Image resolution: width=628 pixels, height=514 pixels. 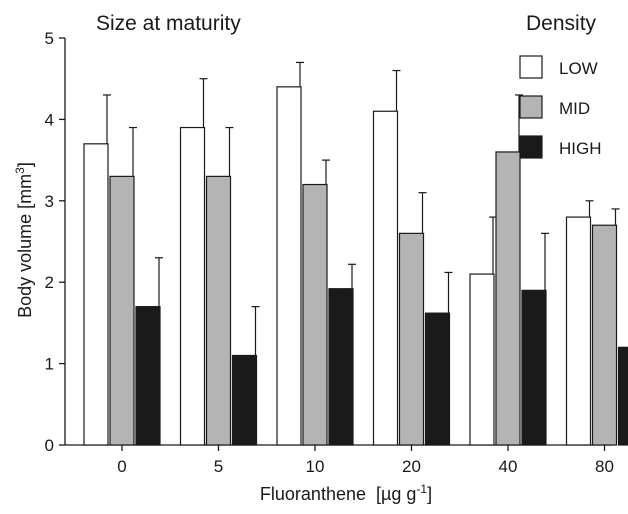 What do you see at coordinates (396, 494) in the screenshot?
I see `x-axis-label-unit: [µg g` at bounding box center [396, 494].